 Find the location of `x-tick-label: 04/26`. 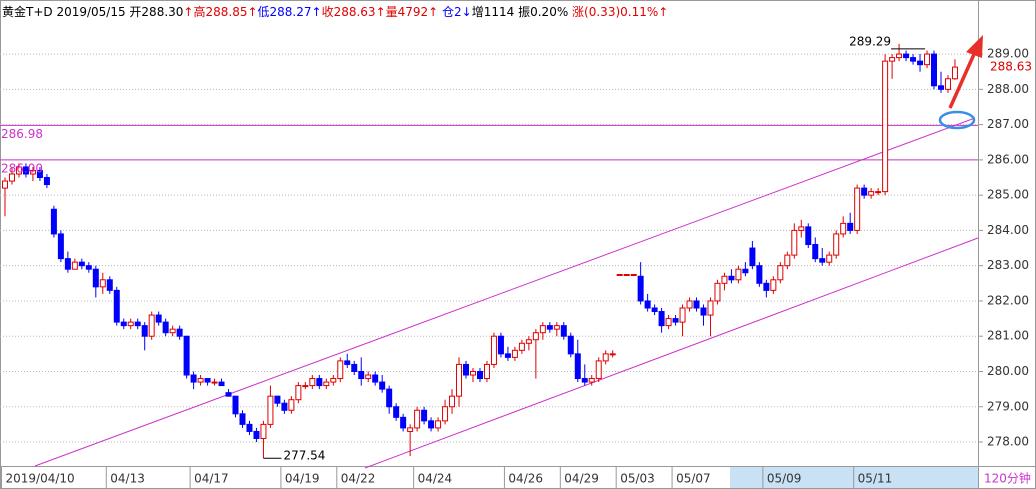

x-tick-label: 04/26 is located at coordinates (525, 479).